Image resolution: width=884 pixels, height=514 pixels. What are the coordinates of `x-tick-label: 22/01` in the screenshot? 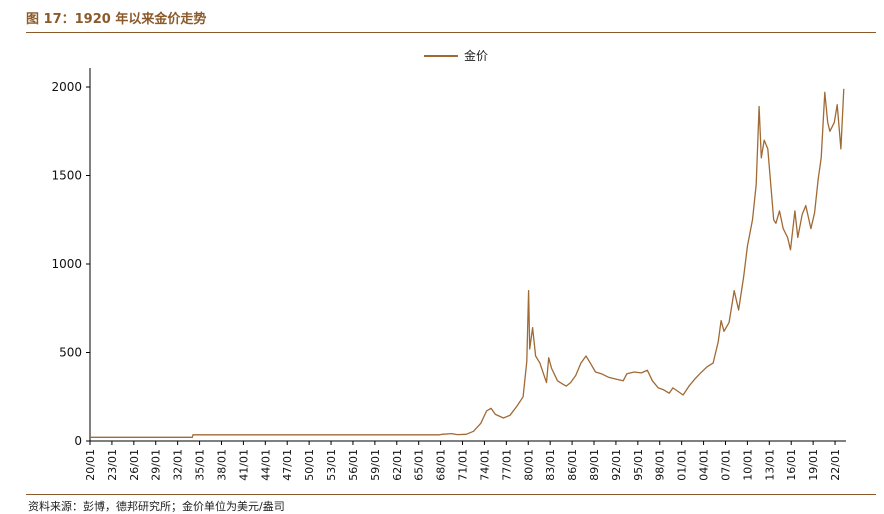 It's located at (835, 465).